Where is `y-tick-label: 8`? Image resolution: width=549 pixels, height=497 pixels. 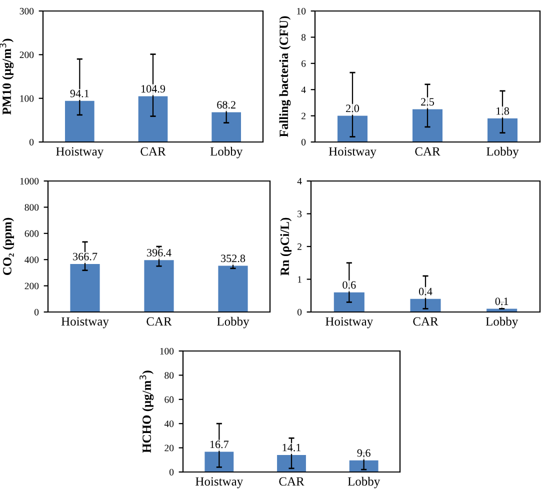 y-tick-label: 8 is located at coordinates (303, 37).